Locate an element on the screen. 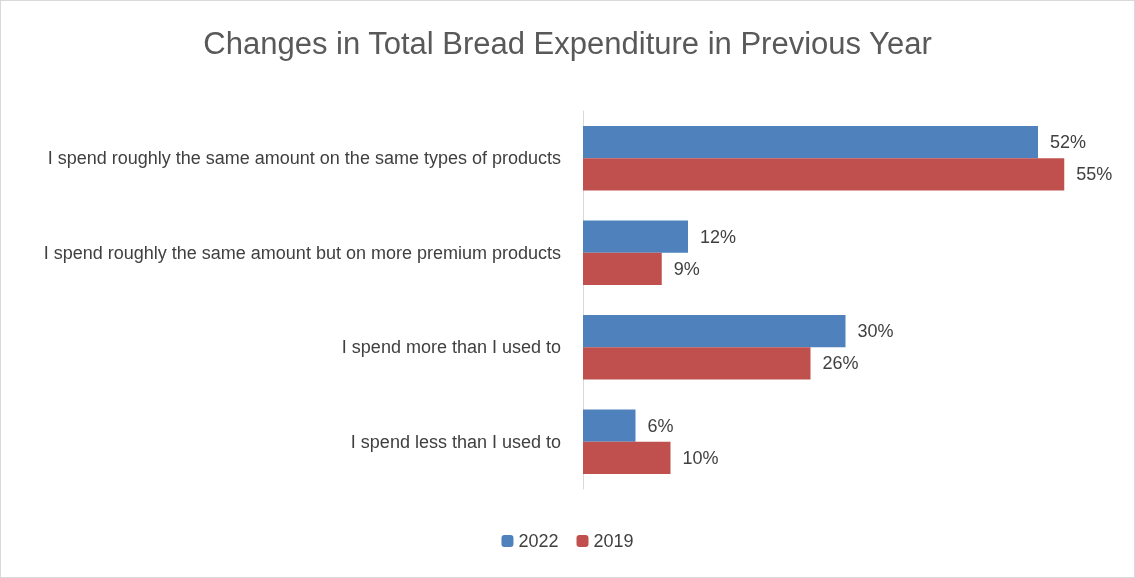 The image size is (1135, 578). data-label: 55% is located at coordinates (1094, 174).